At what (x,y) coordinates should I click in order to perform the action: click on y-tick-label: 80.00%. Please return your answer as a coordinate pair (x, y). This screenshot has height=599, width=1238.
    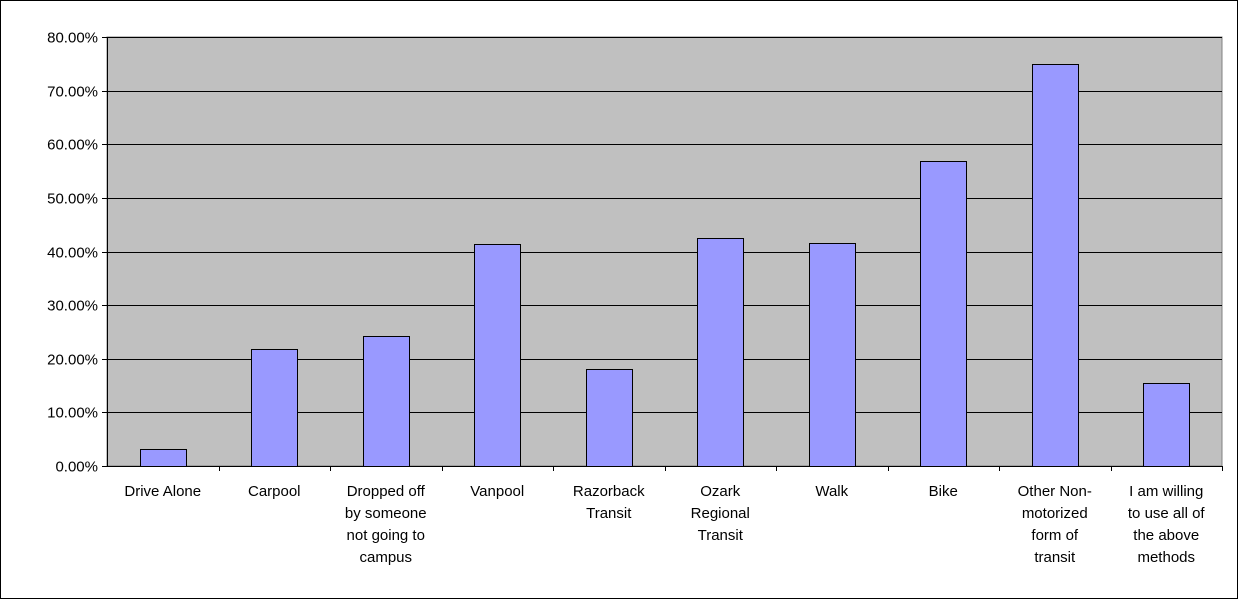
    Looking at the image, I should click on (72, 38).